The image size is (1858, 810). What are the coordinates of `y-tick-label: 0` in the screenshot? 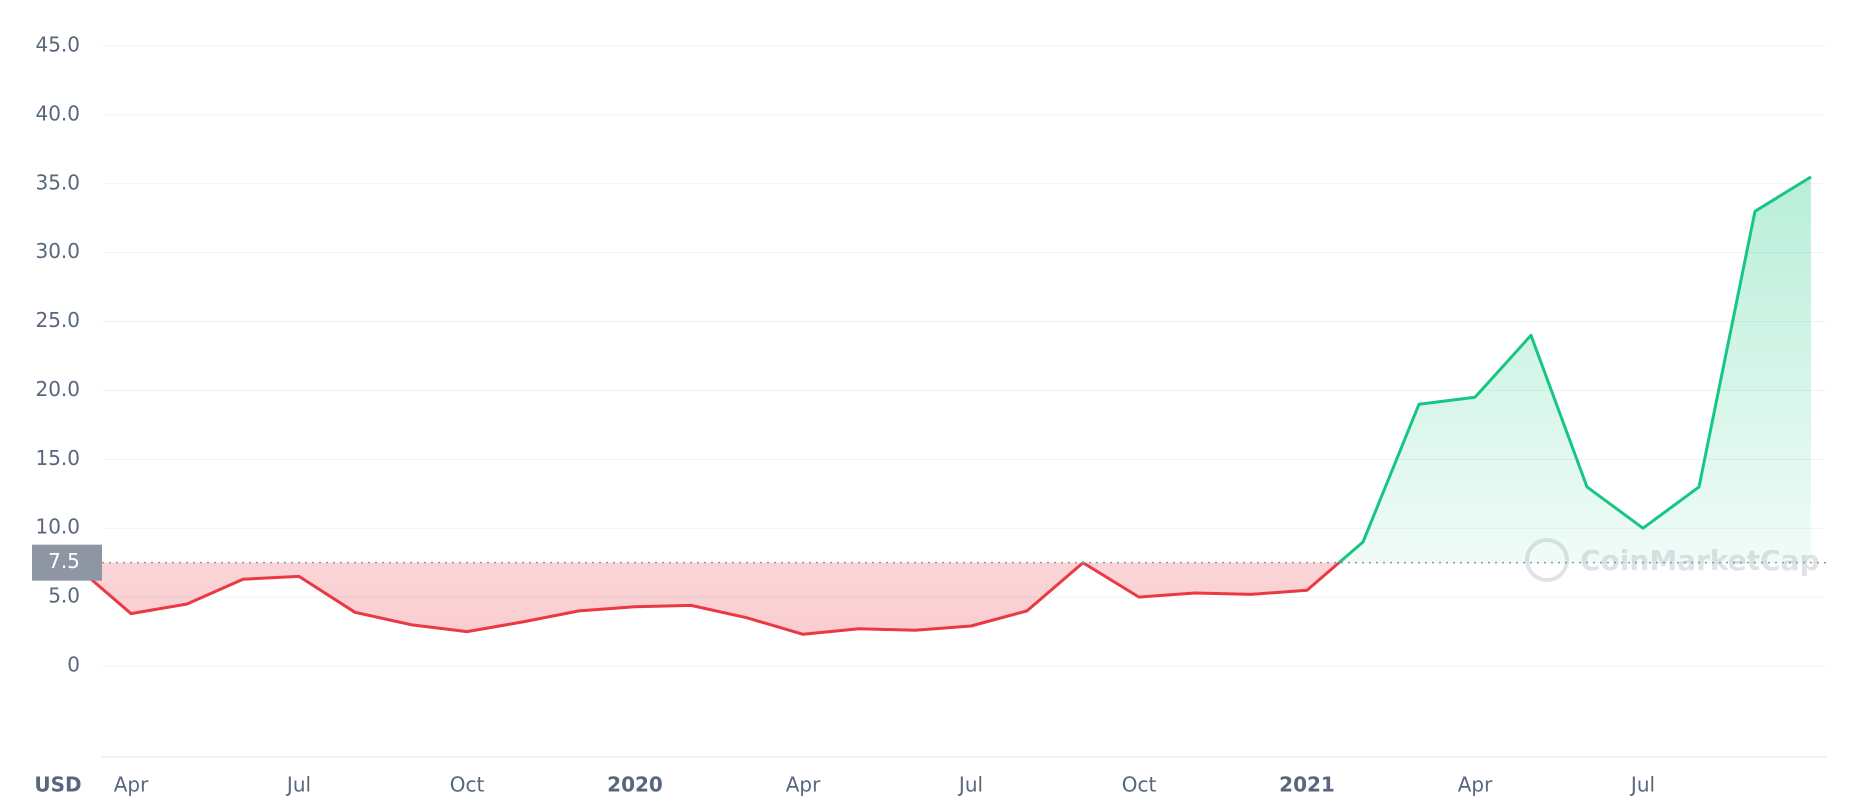 It's located at (73, 665).